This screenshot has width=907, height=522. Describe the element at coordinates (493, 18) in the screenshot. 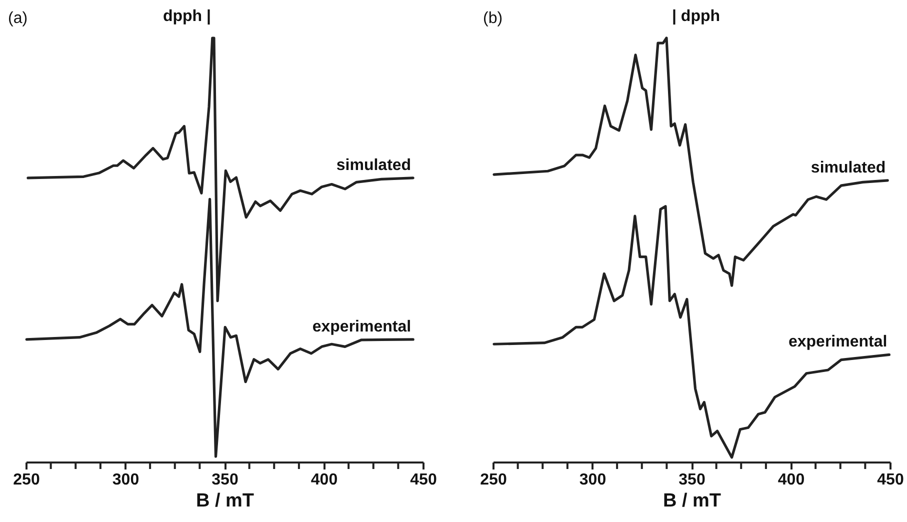

I see `text: (b)` at that location.